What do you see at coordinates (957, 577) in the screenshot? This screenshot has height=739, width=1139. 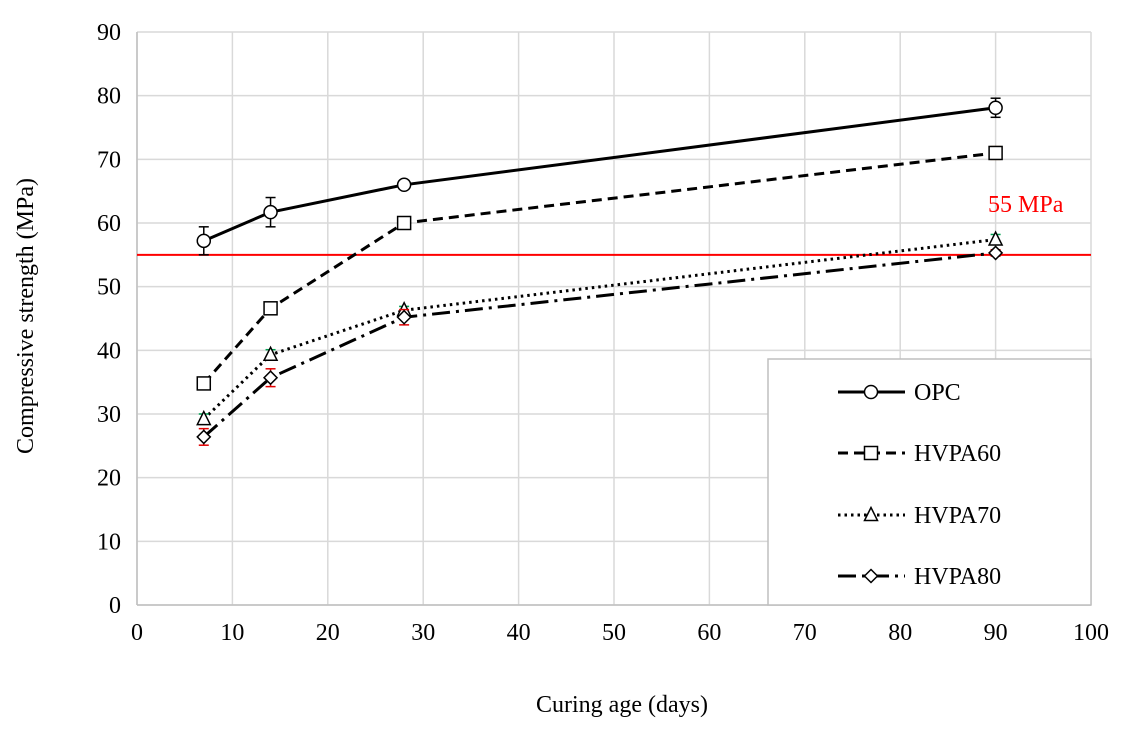 I see `legend-label-hvpa80: HVPA80` at bounding box center [957, 577].